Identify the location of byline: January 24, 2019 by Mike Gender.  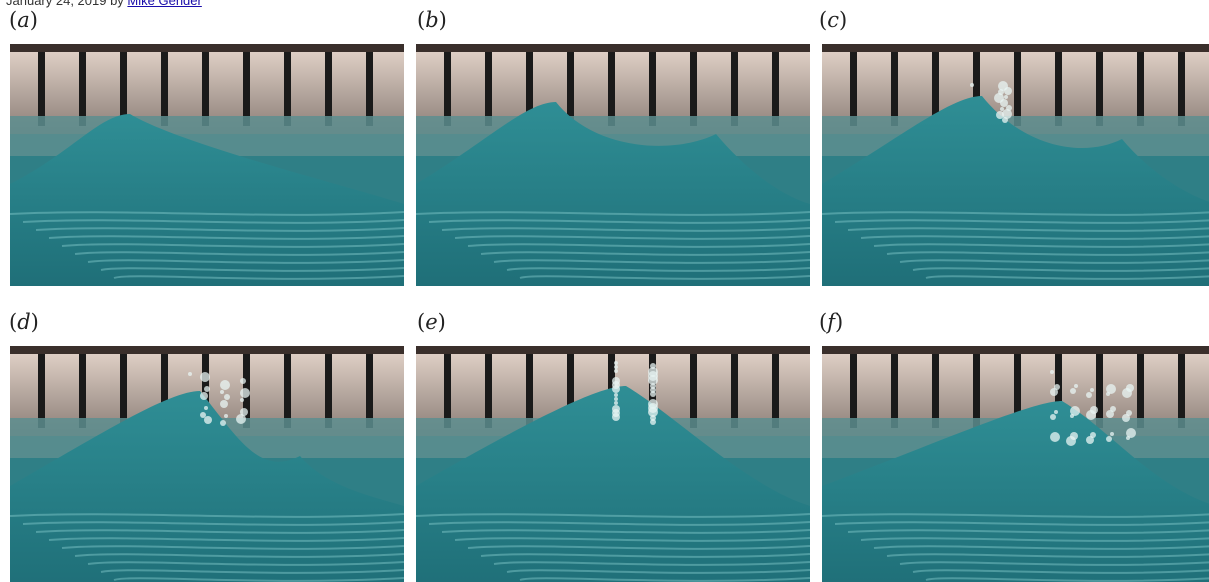
(104, 4).